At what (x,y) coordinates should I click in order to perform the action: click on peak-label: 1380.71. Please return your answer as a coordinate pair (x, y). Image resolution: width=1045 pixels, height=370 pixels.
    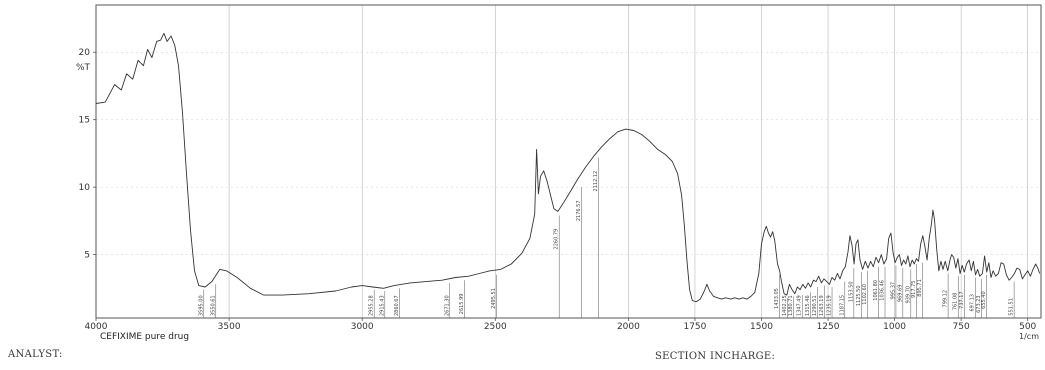
    Looking at the image, I should click on (791, 305).